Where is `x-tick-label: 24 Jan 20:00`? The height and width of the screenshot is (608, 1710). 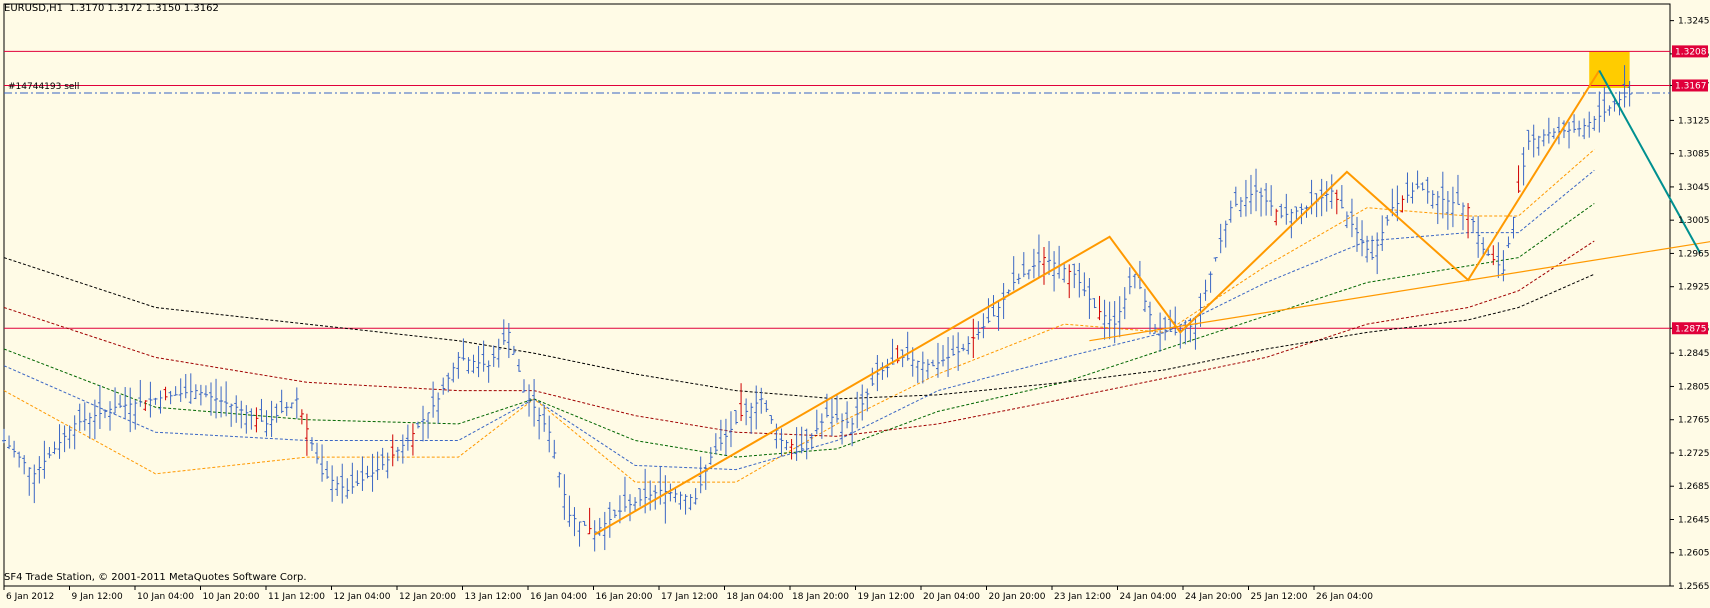 x-tick-label: 24 Jan 20:00 is located at coordinates (1213, 597).